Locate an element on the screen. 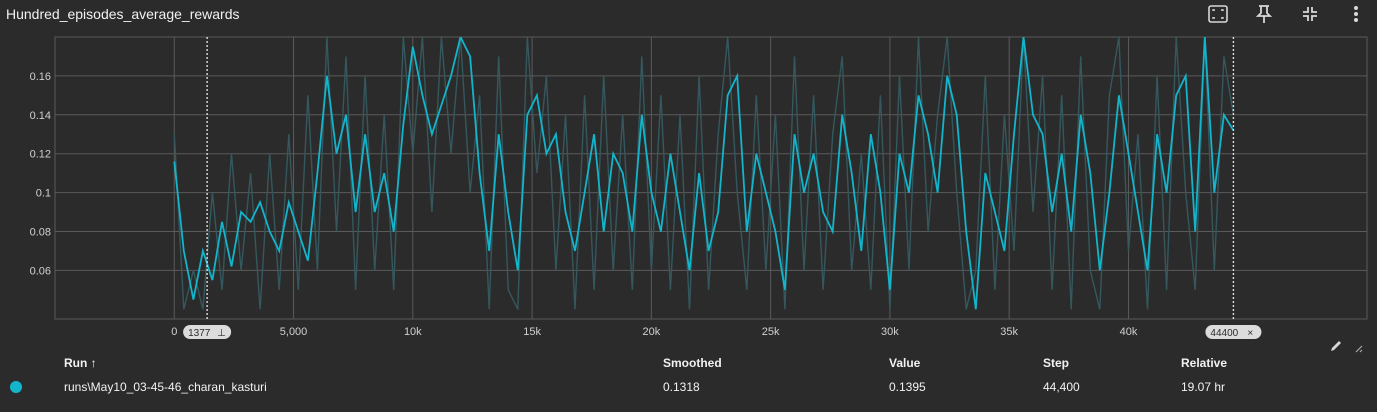  fit-domain-icon is located at coordinates (1218, 14).